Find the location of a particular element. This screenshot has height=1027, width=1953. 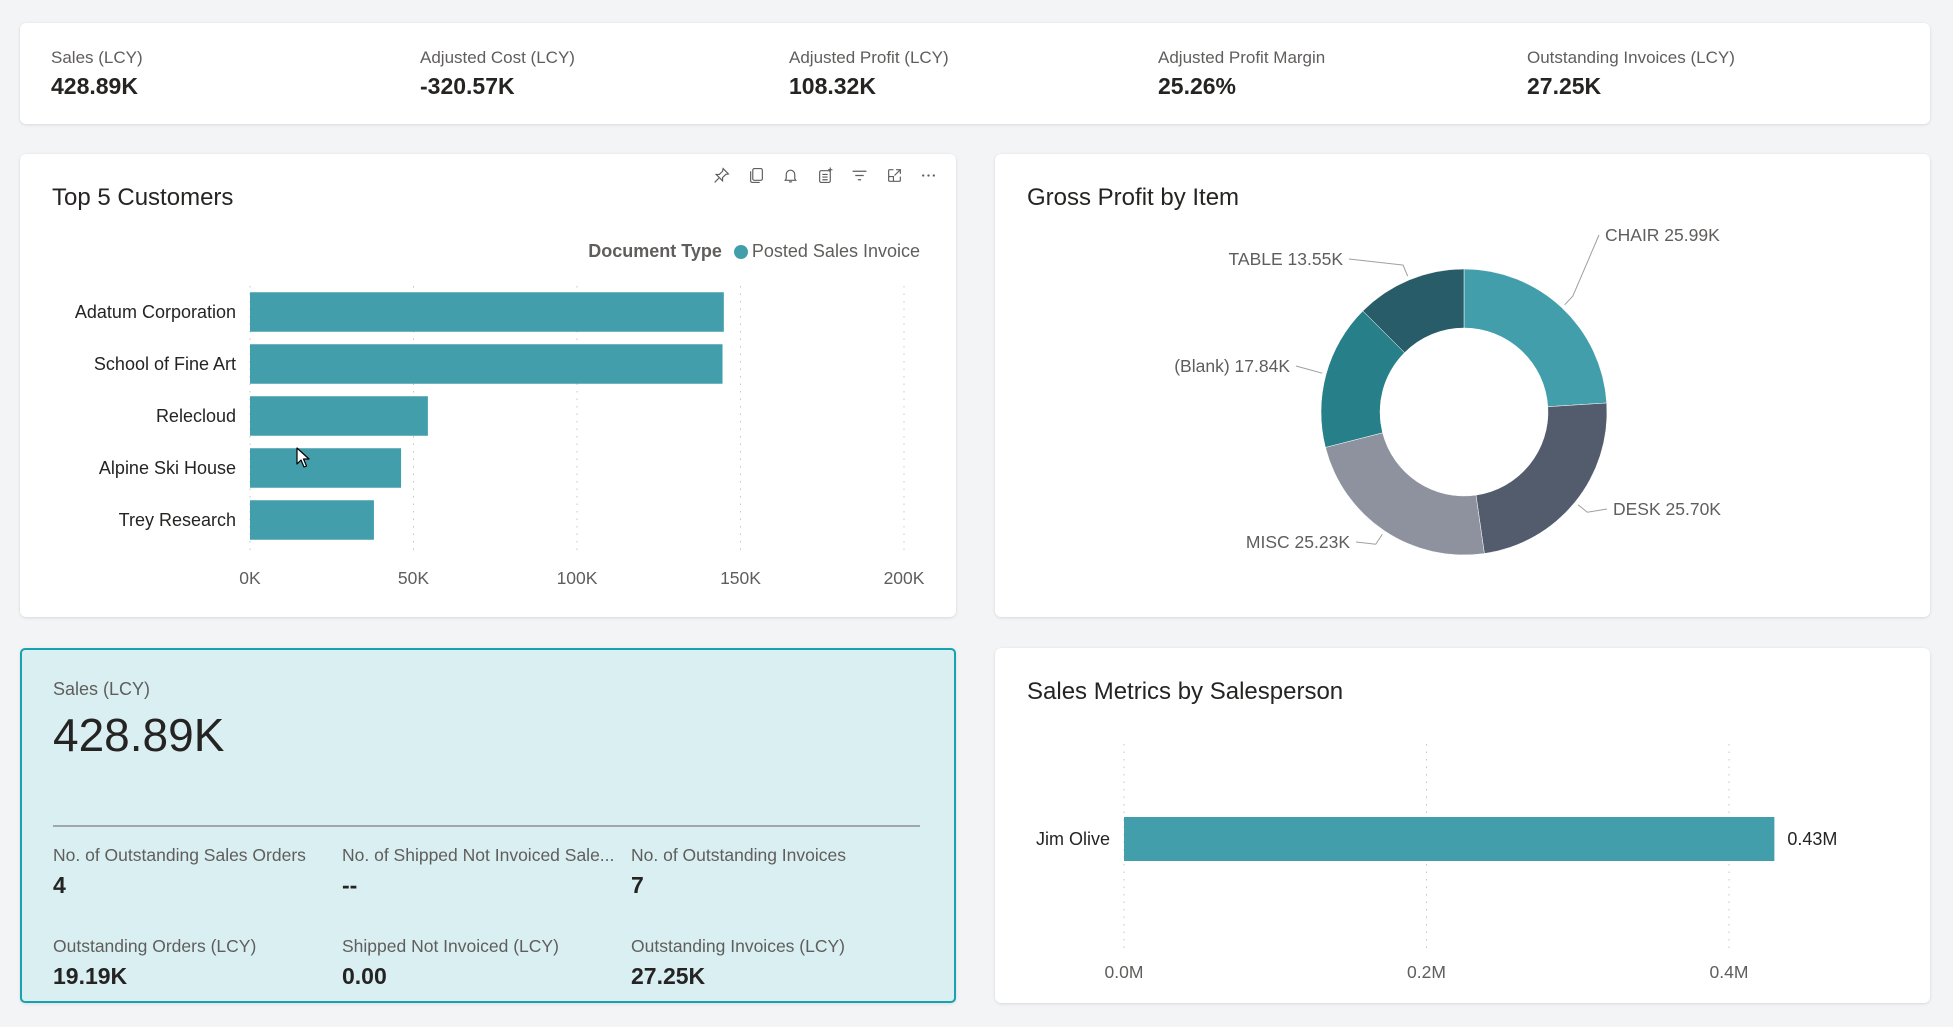

kpi-value: -320.57K is located at coordinates (467, 86).